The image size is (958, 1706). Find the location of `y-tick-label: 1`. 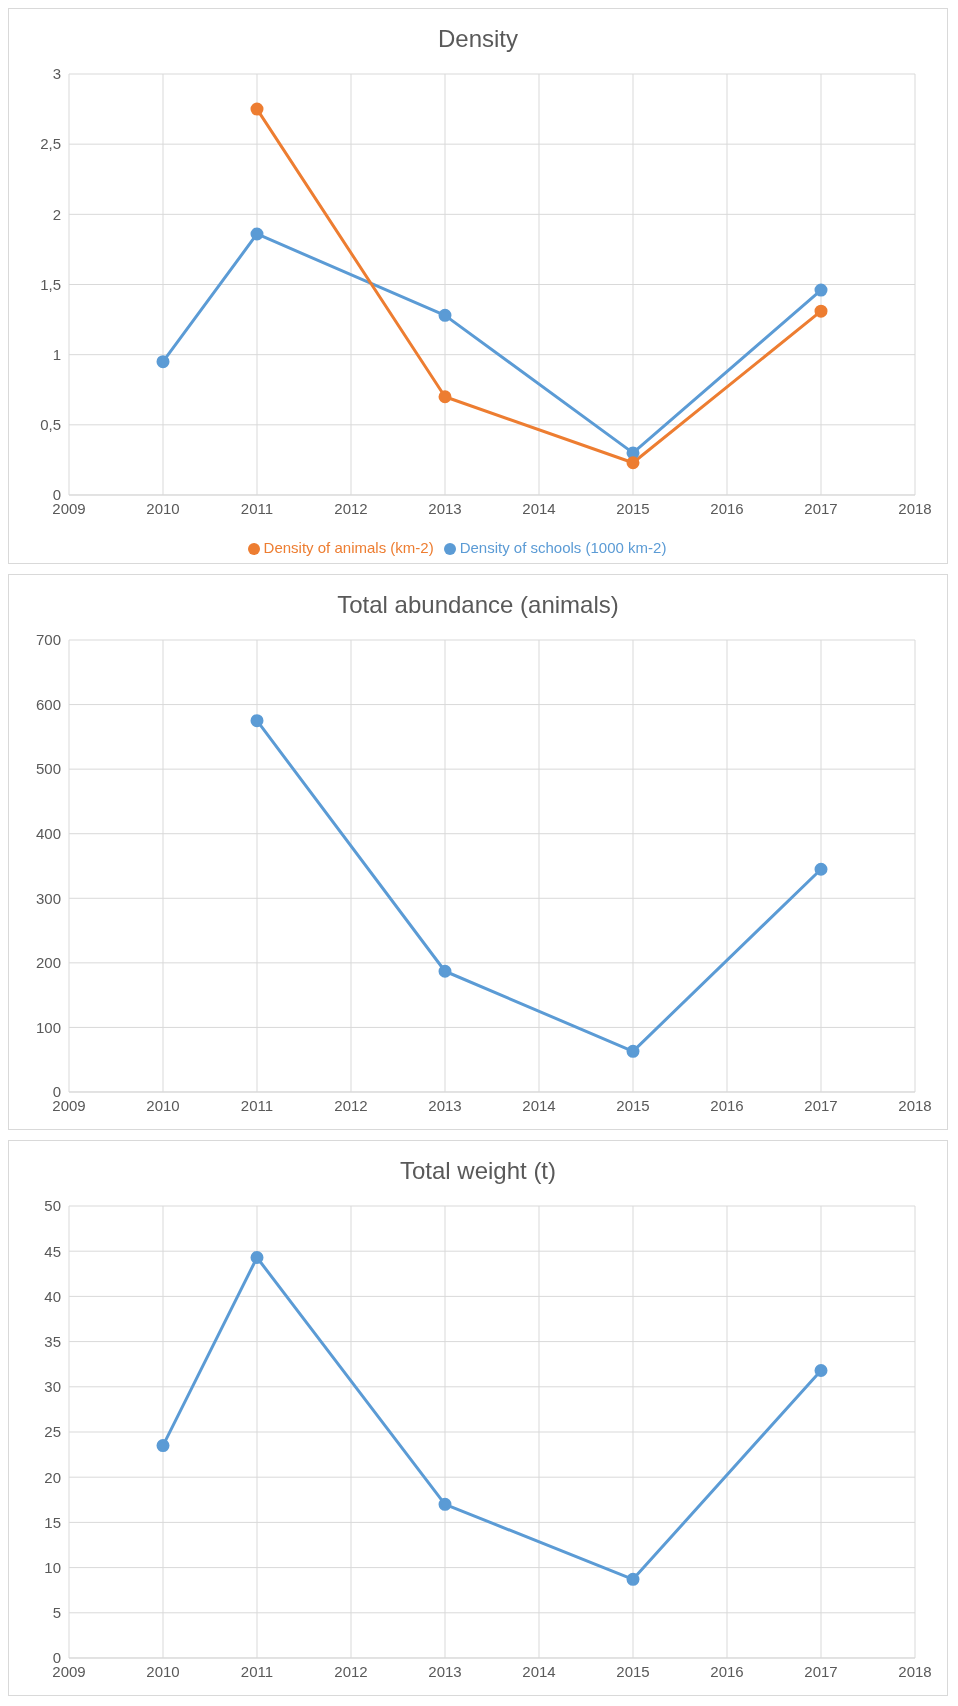

y-tick-label: 1 is located at coordinates (56, 354).